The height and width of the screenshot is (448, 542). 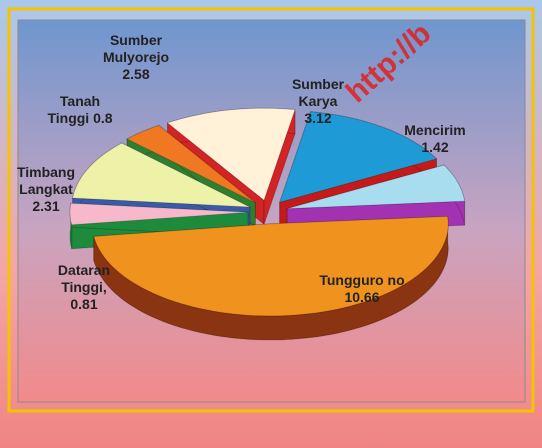 What do you see at coordinates (318, 118) in the screenshot?
I see `value-label: 3.12` at bounding box center [318, 118].